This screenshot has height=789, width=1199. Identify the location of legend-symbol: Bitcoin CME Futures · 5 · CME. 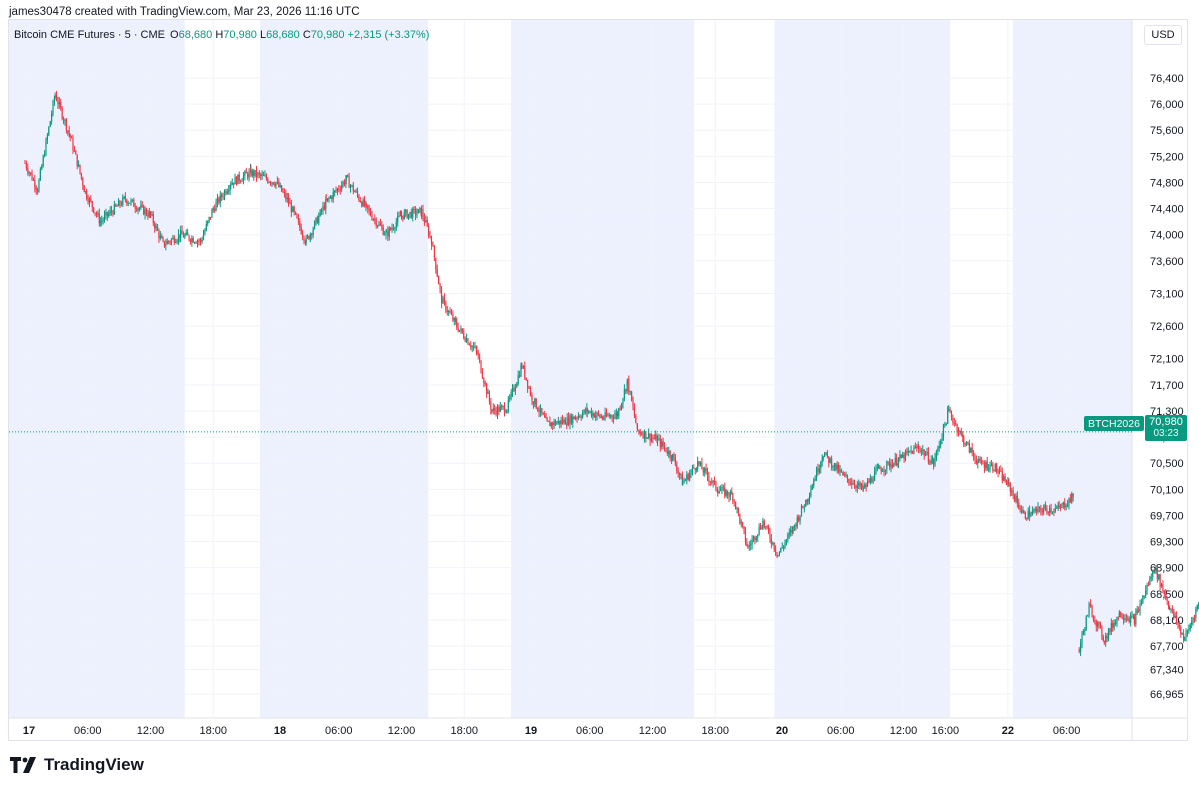
(89, 35).